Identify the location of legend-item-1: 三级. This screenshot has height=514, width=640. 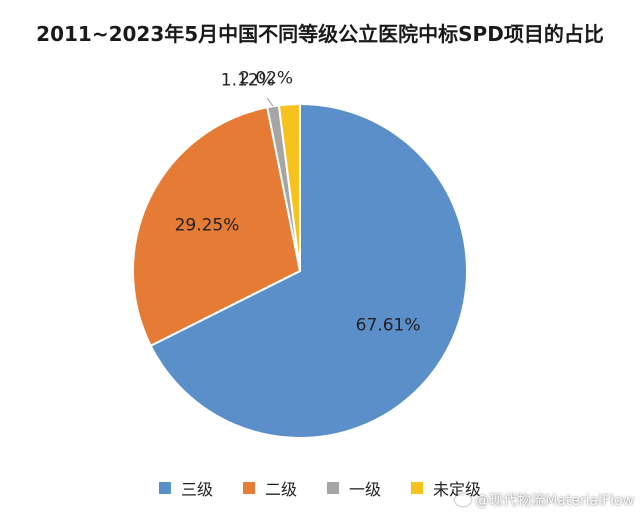
(185, 488).